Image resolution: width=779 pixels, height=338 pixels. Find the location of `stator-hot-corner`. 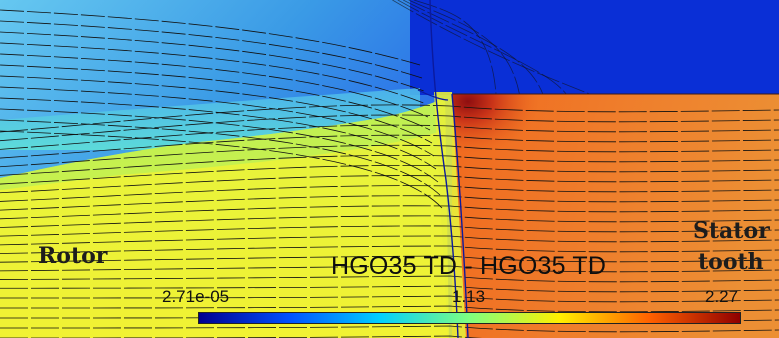

stator-hot-corner is located at coordinates (552, 169).